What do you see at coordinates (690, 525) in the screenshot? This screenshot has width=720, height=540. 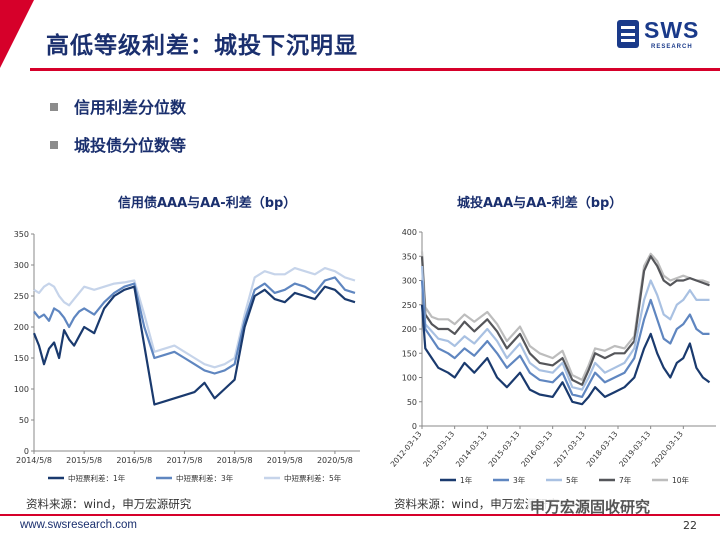 I see `page-number: 22` at bounding box center [690, 525].